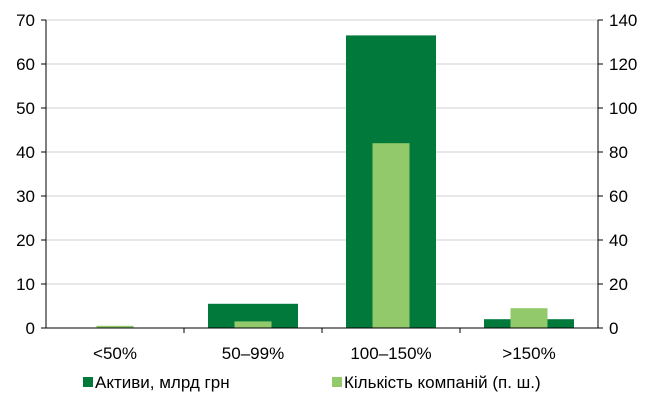 The image size is (645, 397). I want to click on left-axis-tick-label: 0, so click(30, 328).